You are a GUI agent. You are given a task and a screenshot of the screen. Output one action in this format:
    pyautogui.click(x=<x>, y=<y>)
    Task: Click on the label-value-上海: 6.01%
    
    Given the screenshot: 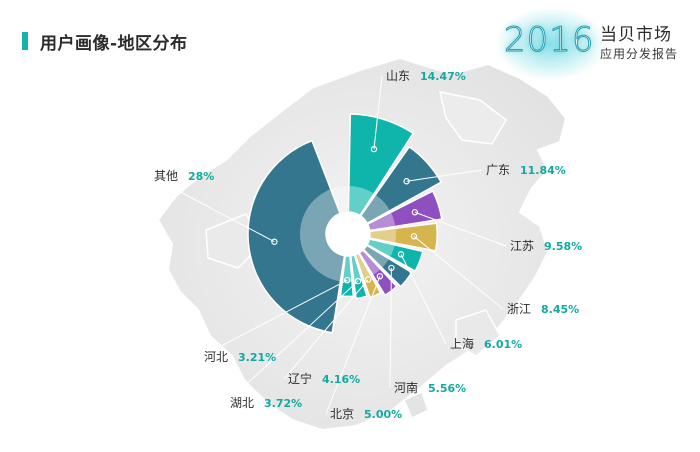 What is the action you would take?
    pyautogui.click(x=503, y=344)
    